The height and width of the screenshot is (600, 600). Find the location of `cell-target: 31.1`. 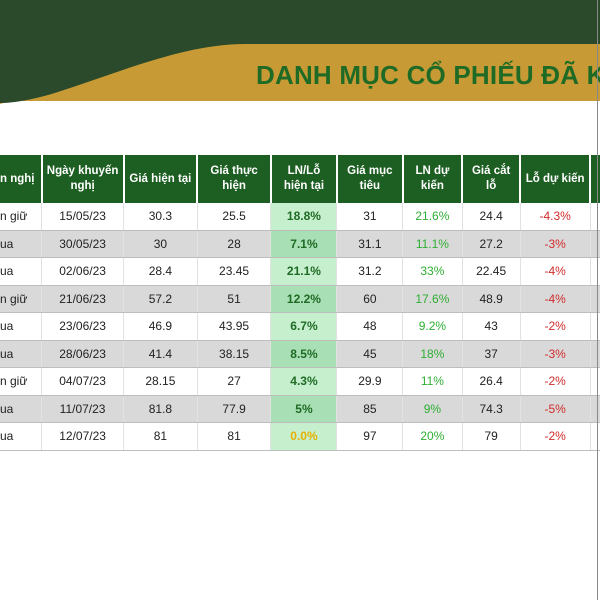

cell-target: 31.1 is located at coordinates (370, 244).